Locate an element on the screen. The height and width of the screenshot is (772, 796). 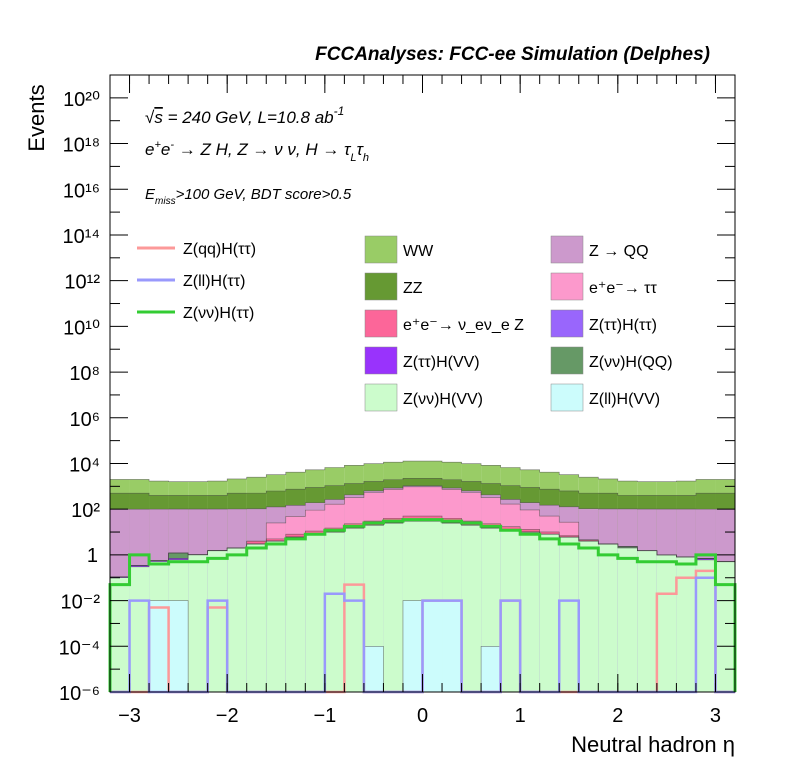
legend-swatch-e-e is located at coordinates (567, 286).